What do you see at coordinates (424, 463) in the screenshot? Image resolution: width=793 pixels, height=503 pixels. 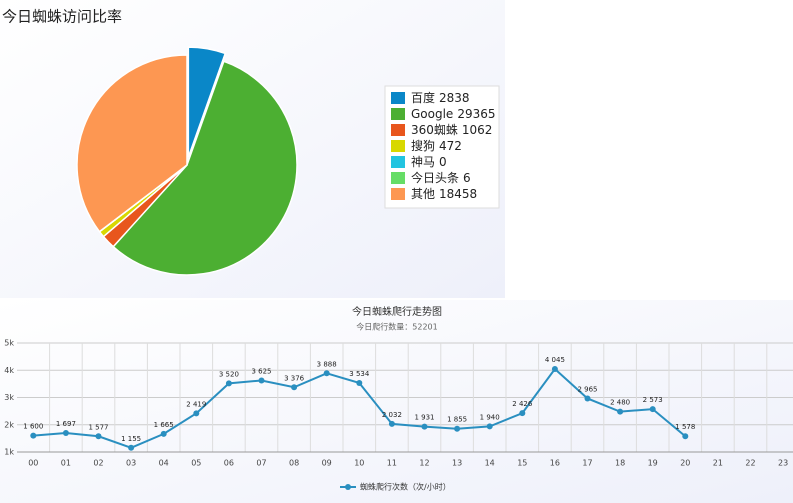 I see `x-tick-label: 12` at bounding box center [424, 463].